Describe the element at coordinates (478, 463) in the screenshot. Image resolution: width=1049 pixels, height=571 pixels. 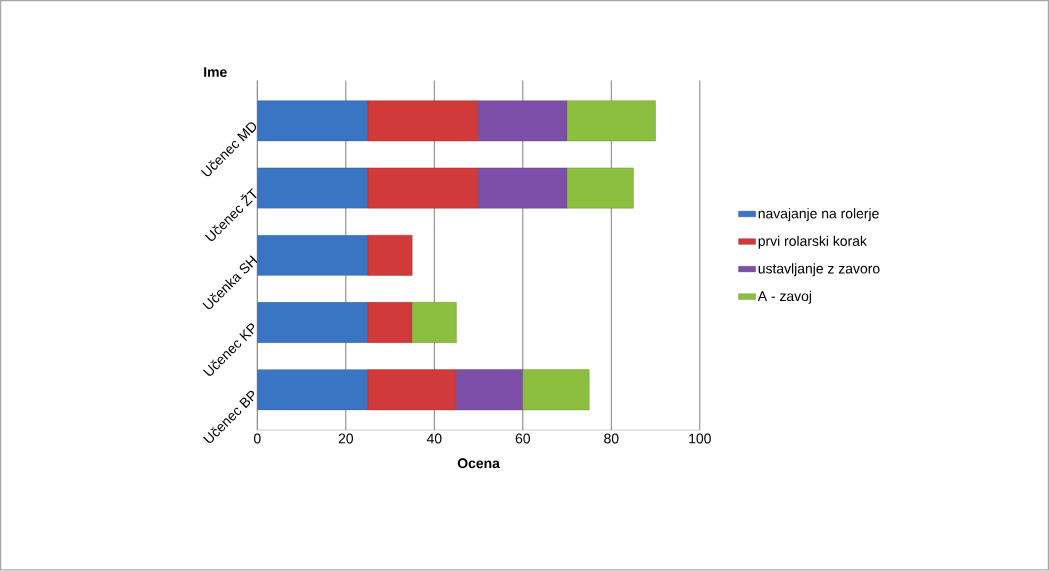
I see `x-axis-title: Ocena` at that location.